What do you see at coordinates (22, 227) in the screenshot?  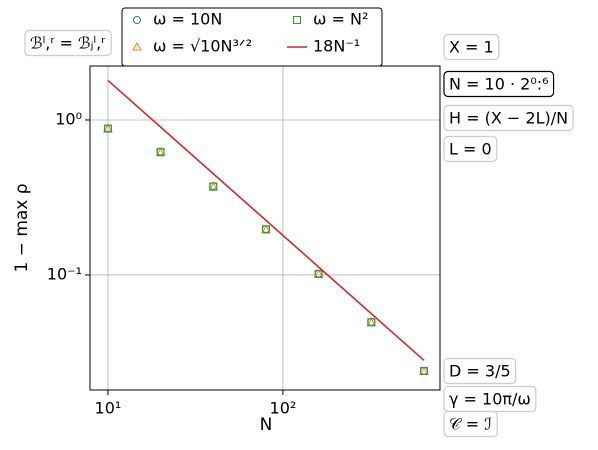 I see `y-axis-label: 1 − max ρ` at bounding box center [22, 227].